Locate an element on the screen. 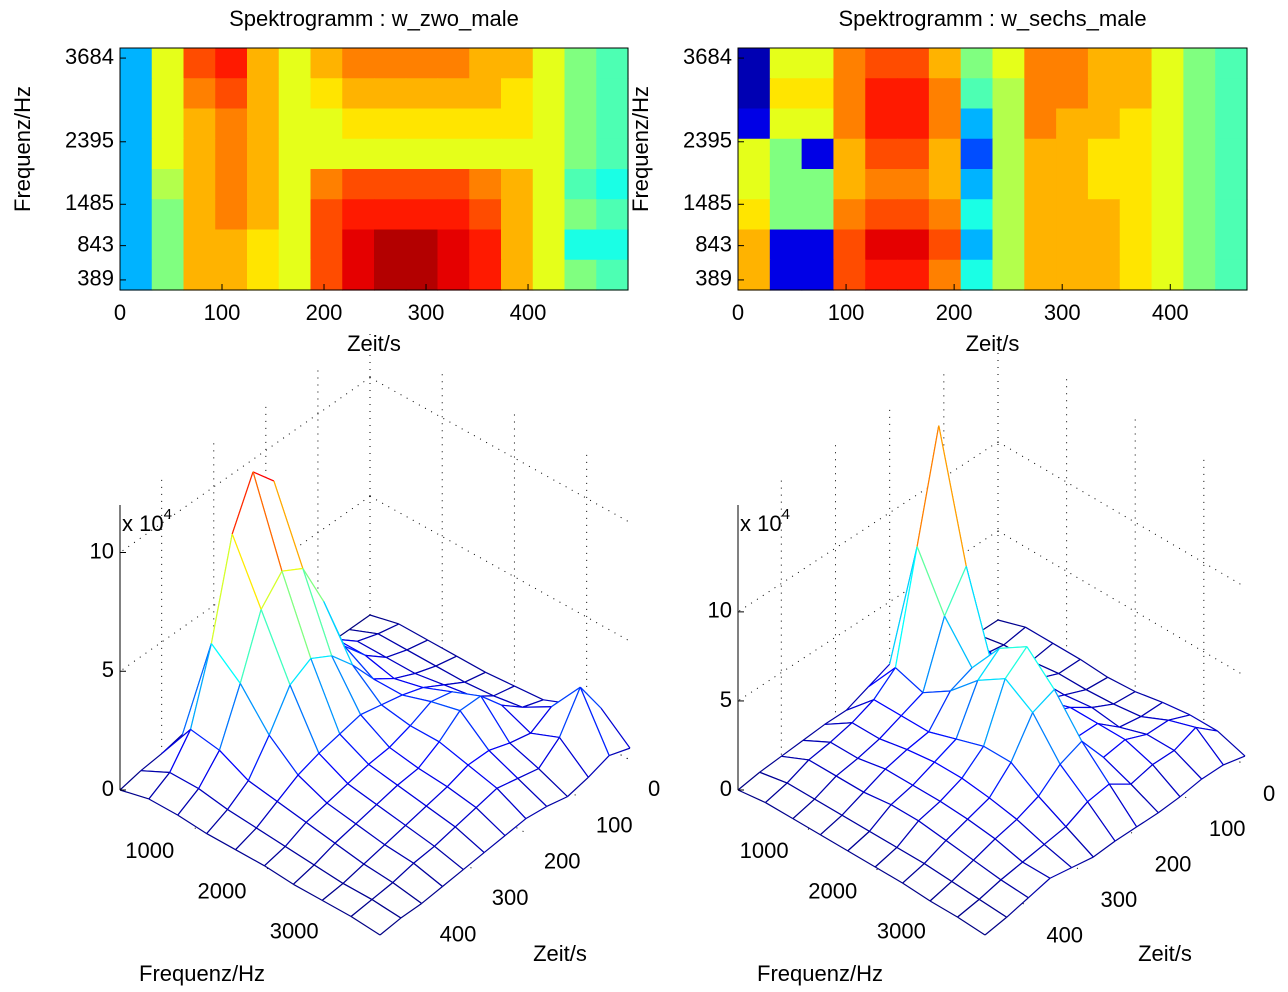 The height and width of the screenshot is (992, 1288). y-tick-label: 1000 is located at coordinates (764, 850).